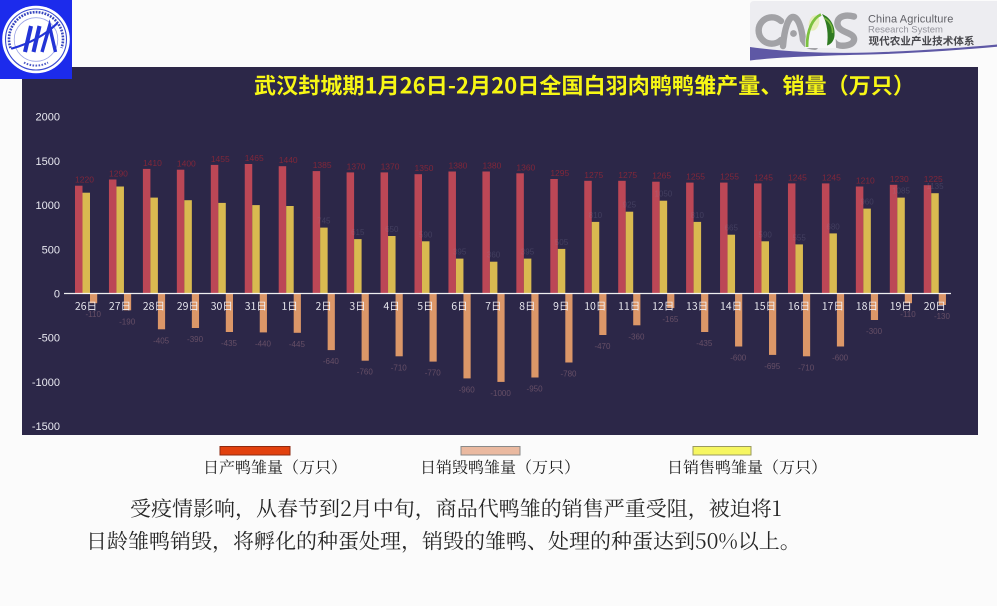 This screenshot has width=997, height=606. Describe the element at coordinates (910, 20) in the screenshot. I see `svg-text: China Agriculture` at that location.